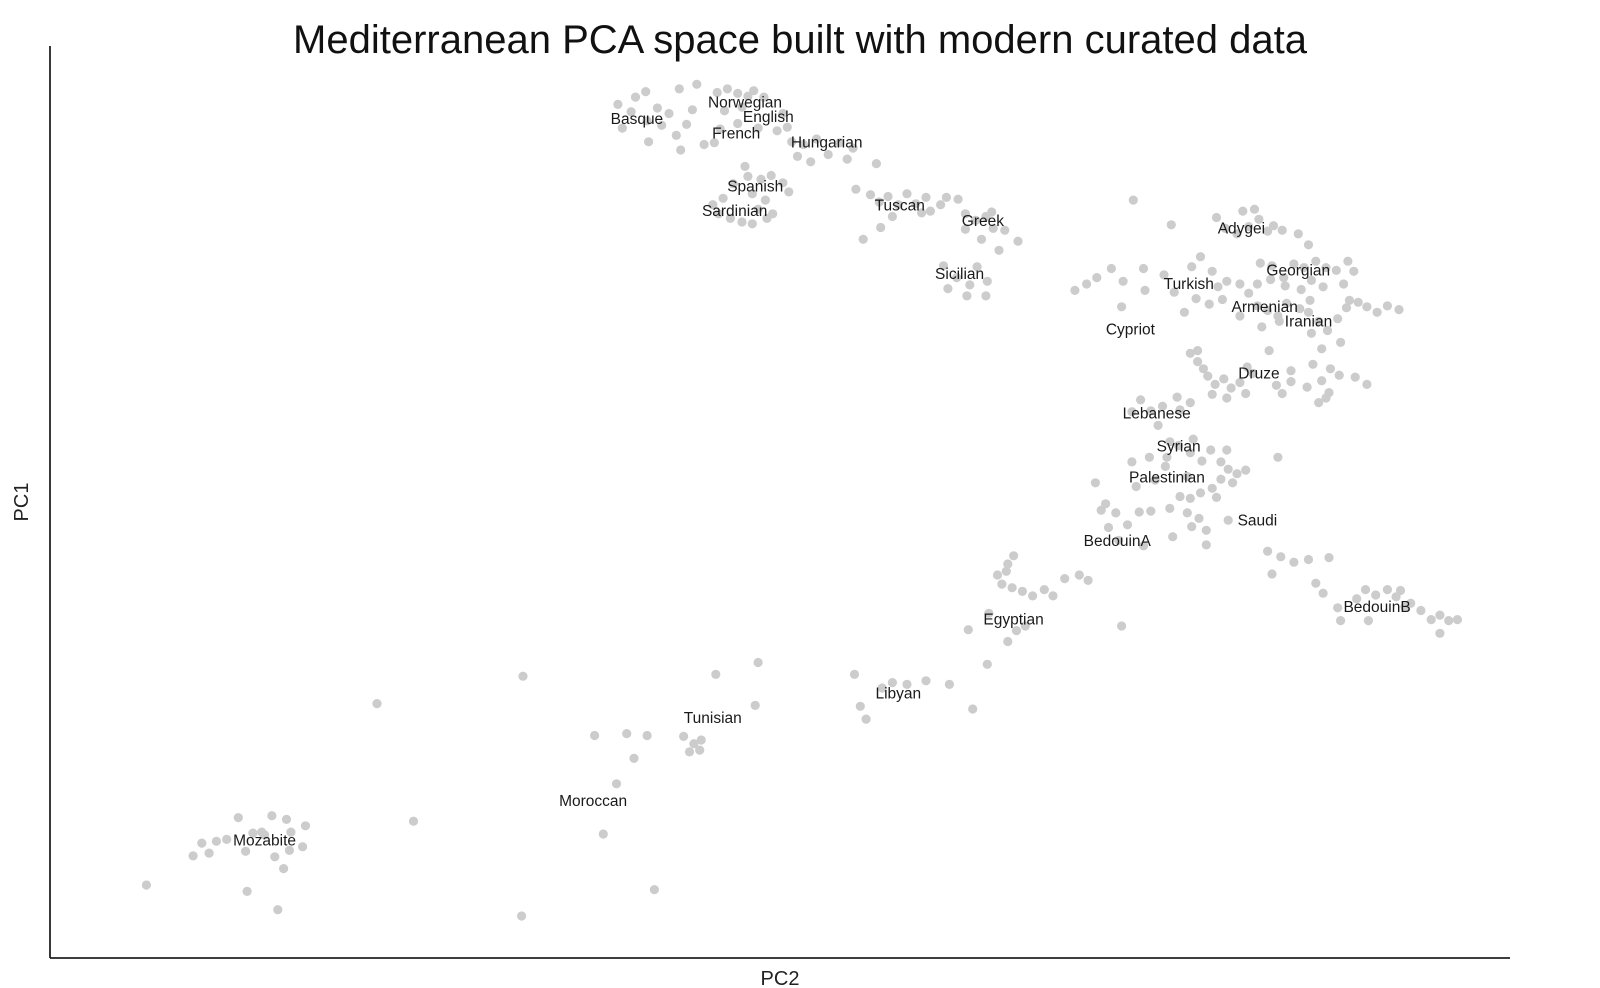 This screenshot has height=988, width=1600. What do you see at coordinates (745, 103) in the screenshot?
I see `population-label: Norwegian` at bounding box center [745, 103].